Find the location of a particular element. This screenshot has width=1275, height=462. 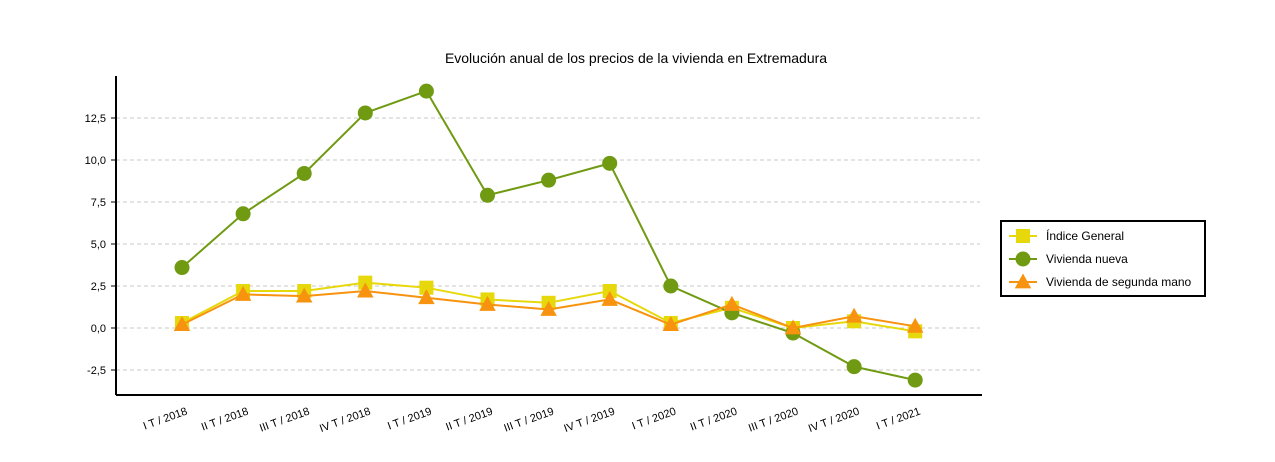

legend-label: Vivienda de segunda mano is located at coordinates (1119, 282).